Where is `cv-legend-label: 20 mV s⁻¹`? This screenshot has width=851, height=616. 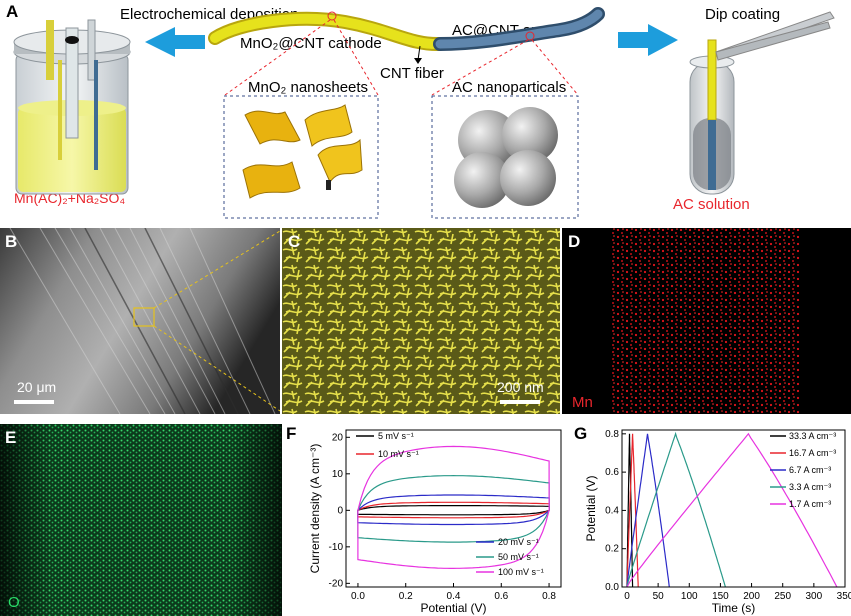 cv-legend-label: 20 mV s⁻¹ is located at coordinates (518, 542).